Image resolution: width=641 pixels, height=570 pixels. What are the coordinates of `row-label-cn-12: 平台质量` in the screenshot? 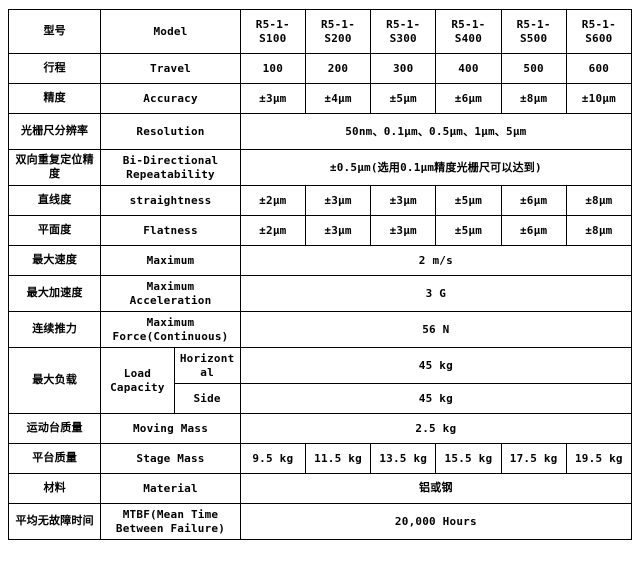 It's located at (54, 458).